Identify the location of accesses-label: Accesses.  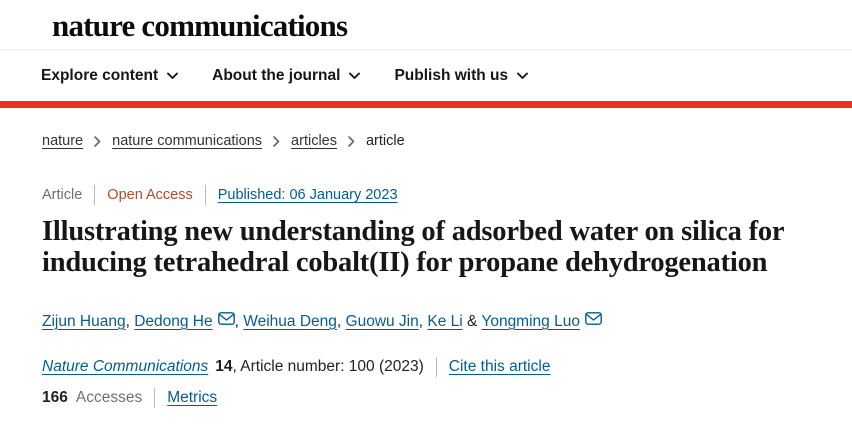
(109, 397).